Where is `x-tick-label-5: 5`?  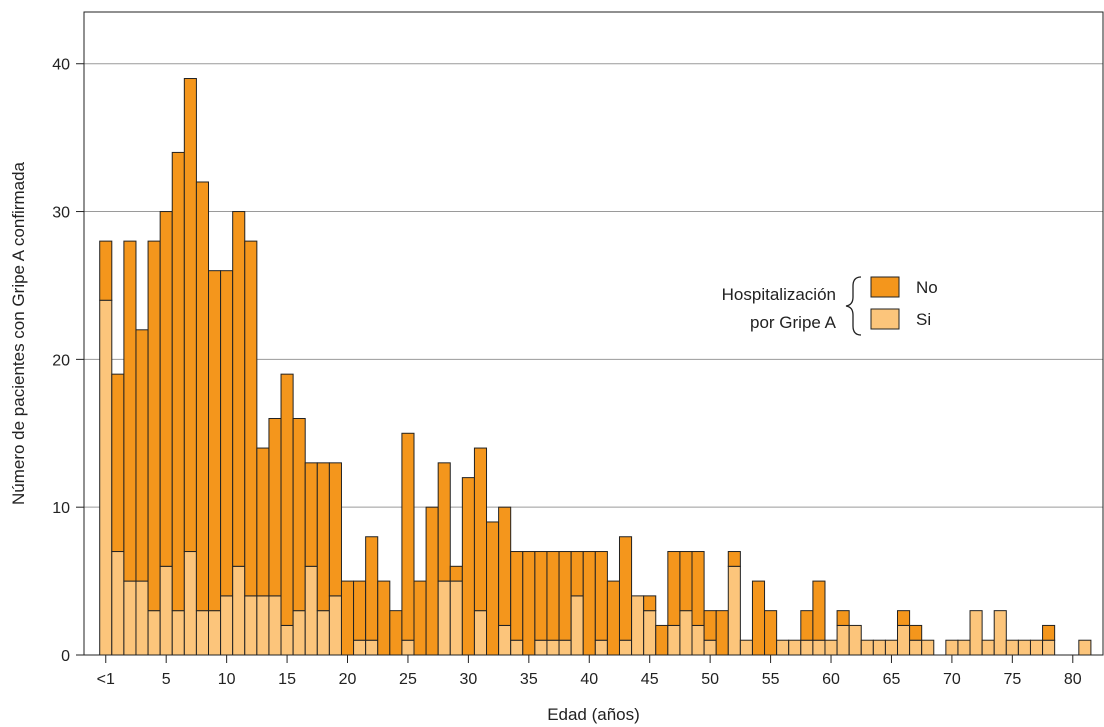 x-tick-label-5: 5 is located at coordinates (166, 679).